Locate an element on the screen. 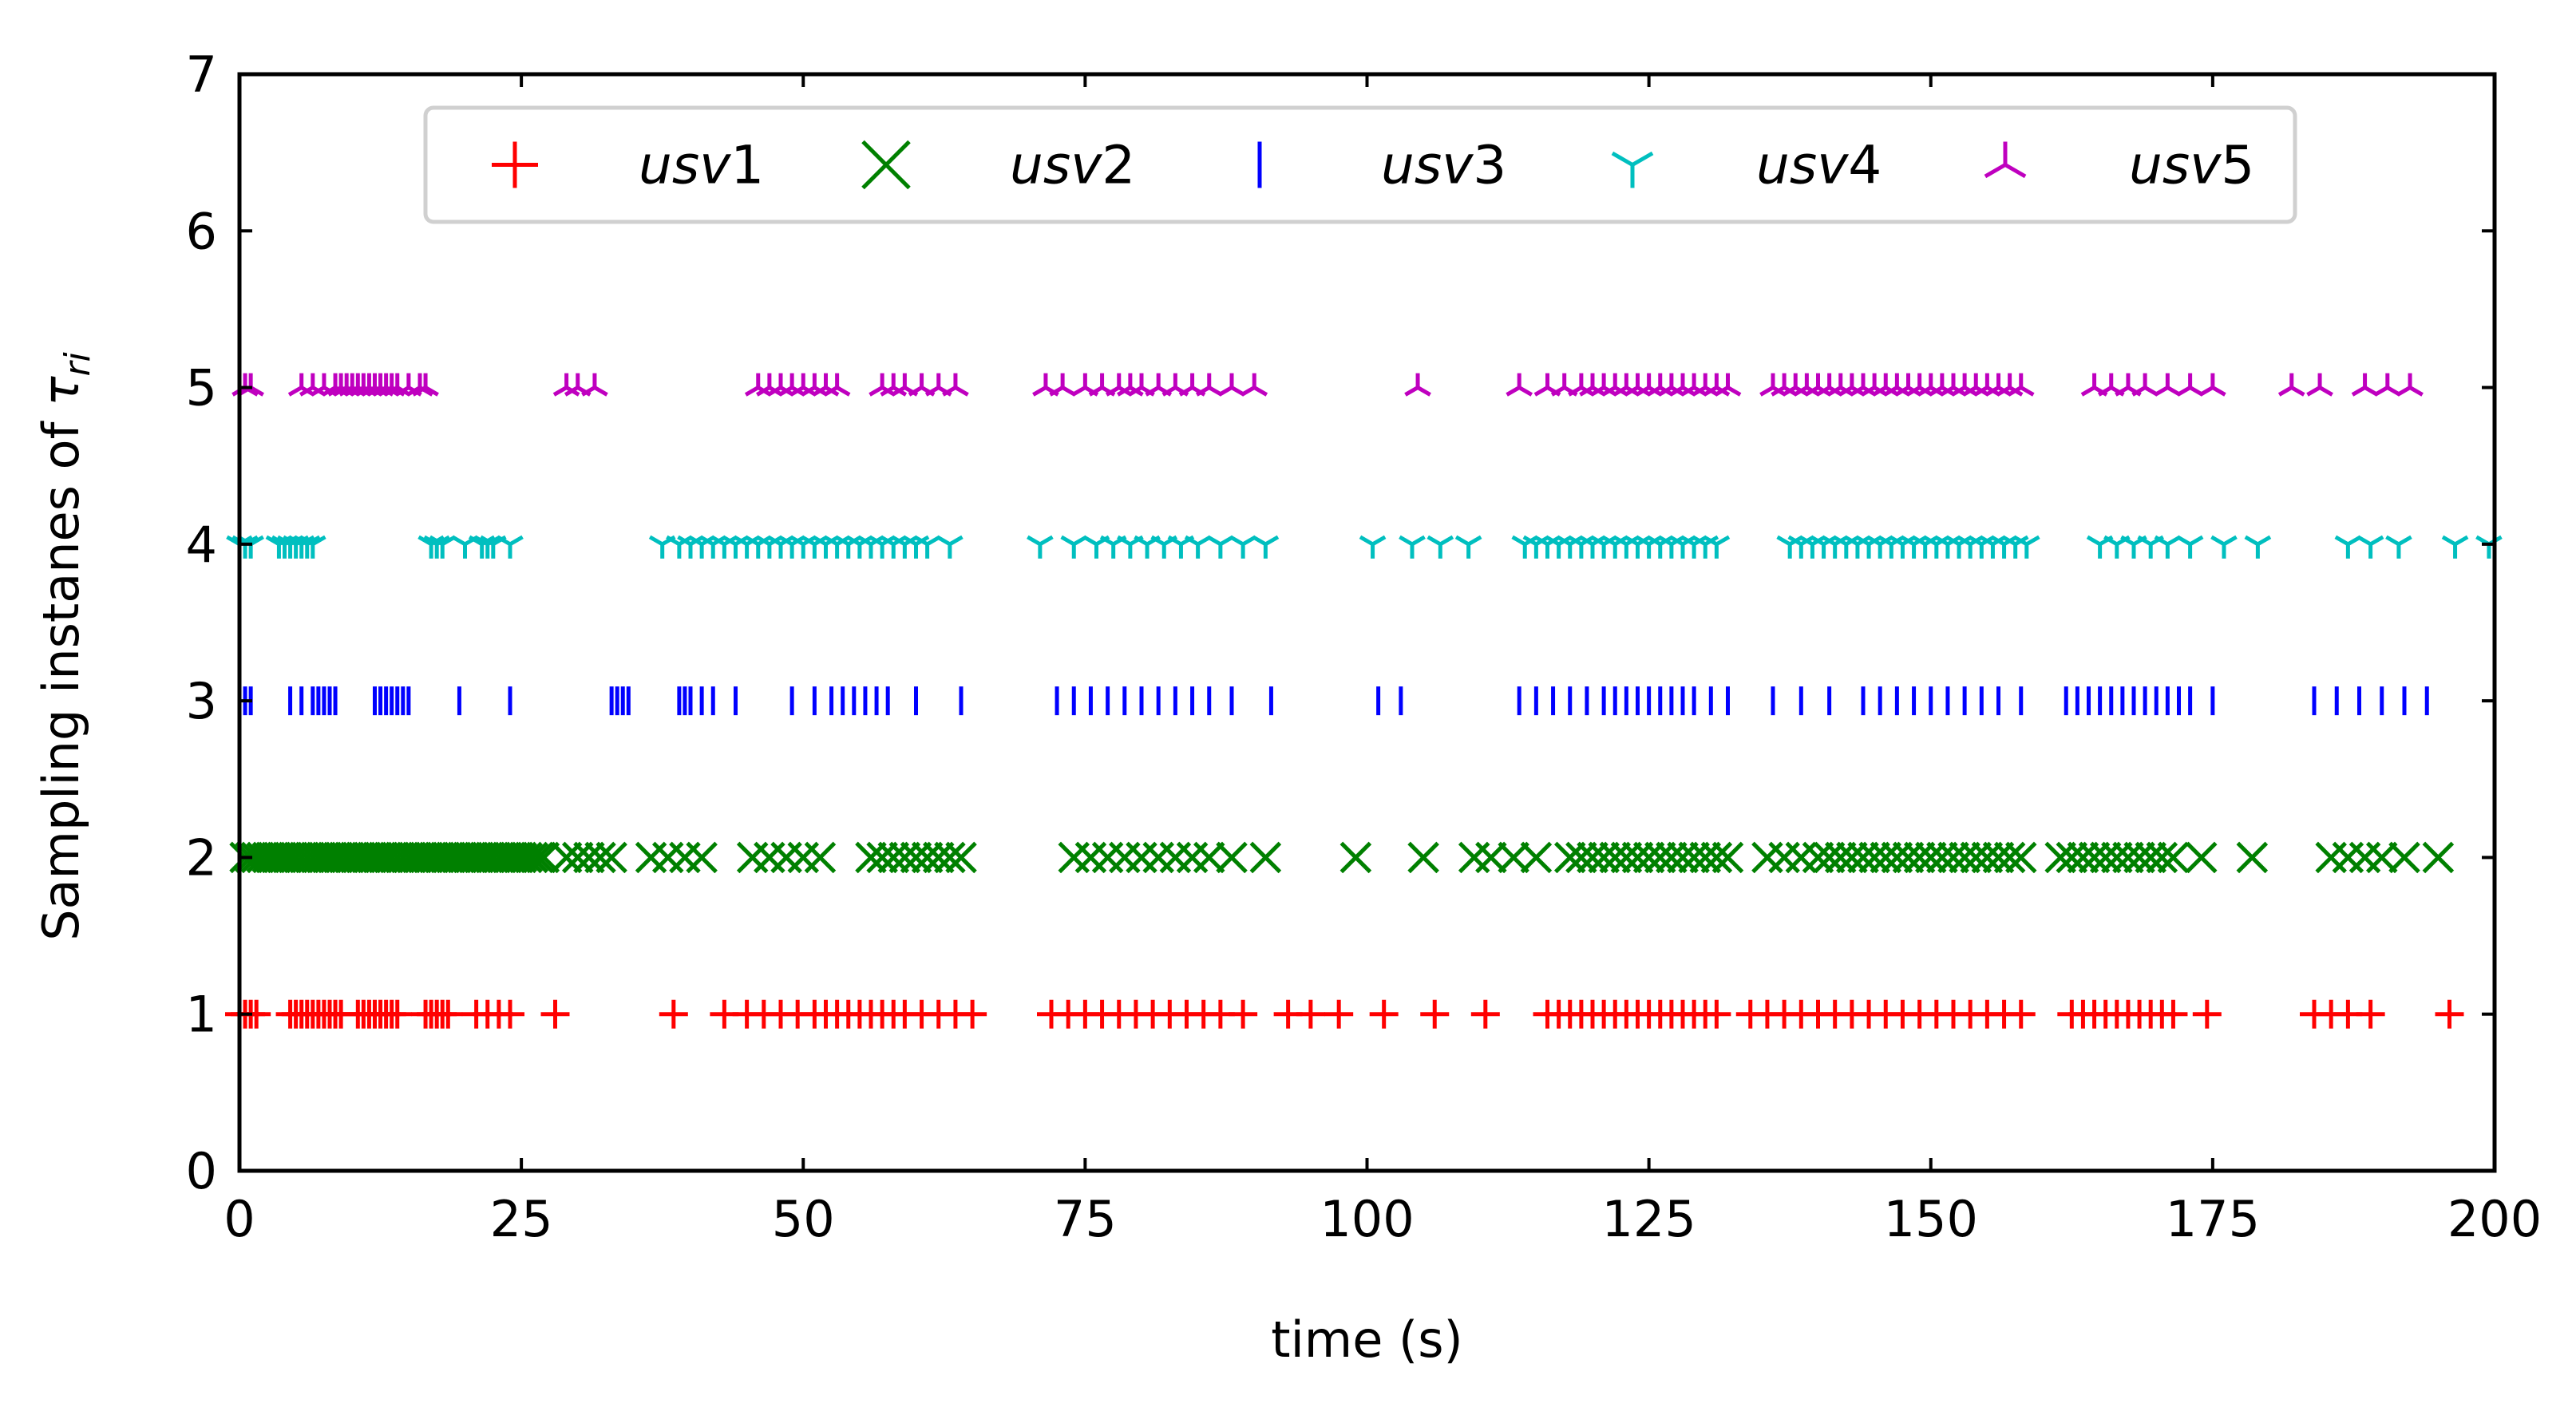 The image size is (2576, 1415). series-usv2 is located at coordinates (1342, 857).